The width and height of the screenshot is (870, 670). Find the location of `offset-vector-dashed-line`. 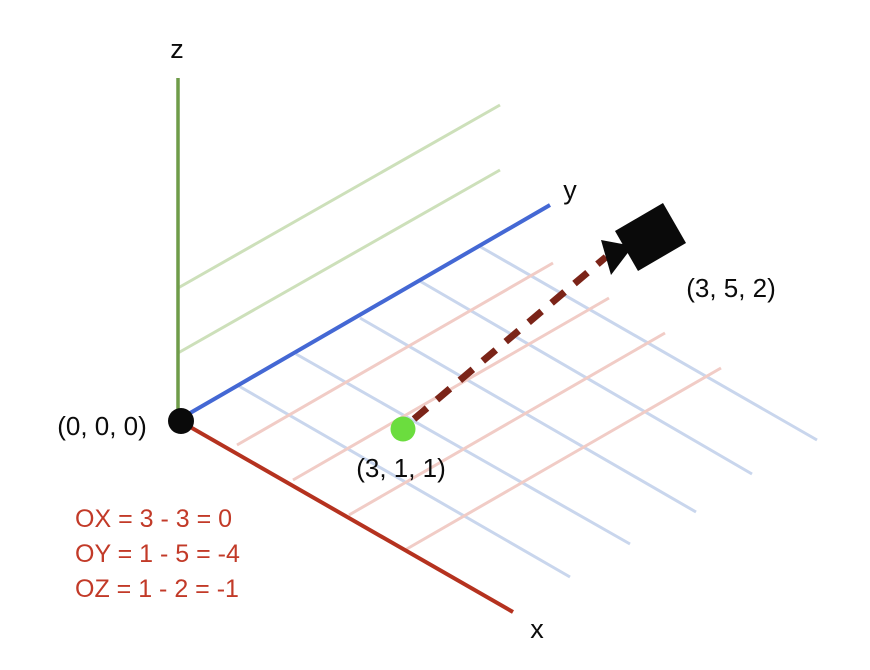

offset-vector-dashed-line is located at coordinates (510, 338).